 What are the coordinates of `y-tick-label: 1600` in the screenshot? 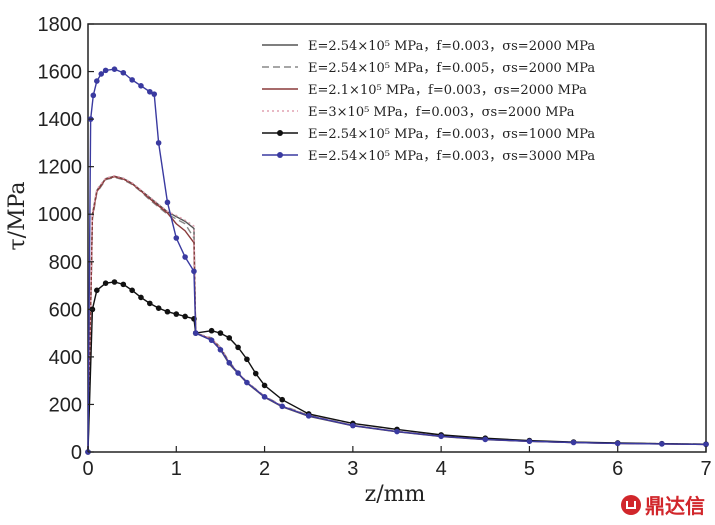 It's located at (60, 73).